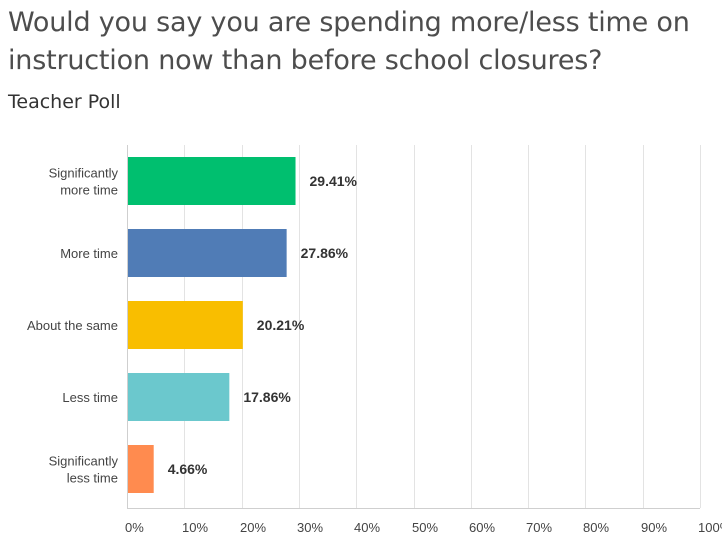 The width and height of the screenshot is (722, 552). What do you see at coordinates (267, 397) in the screenshot?
I see `value-label-3: 17.86%` at bounding box center [267, 397].